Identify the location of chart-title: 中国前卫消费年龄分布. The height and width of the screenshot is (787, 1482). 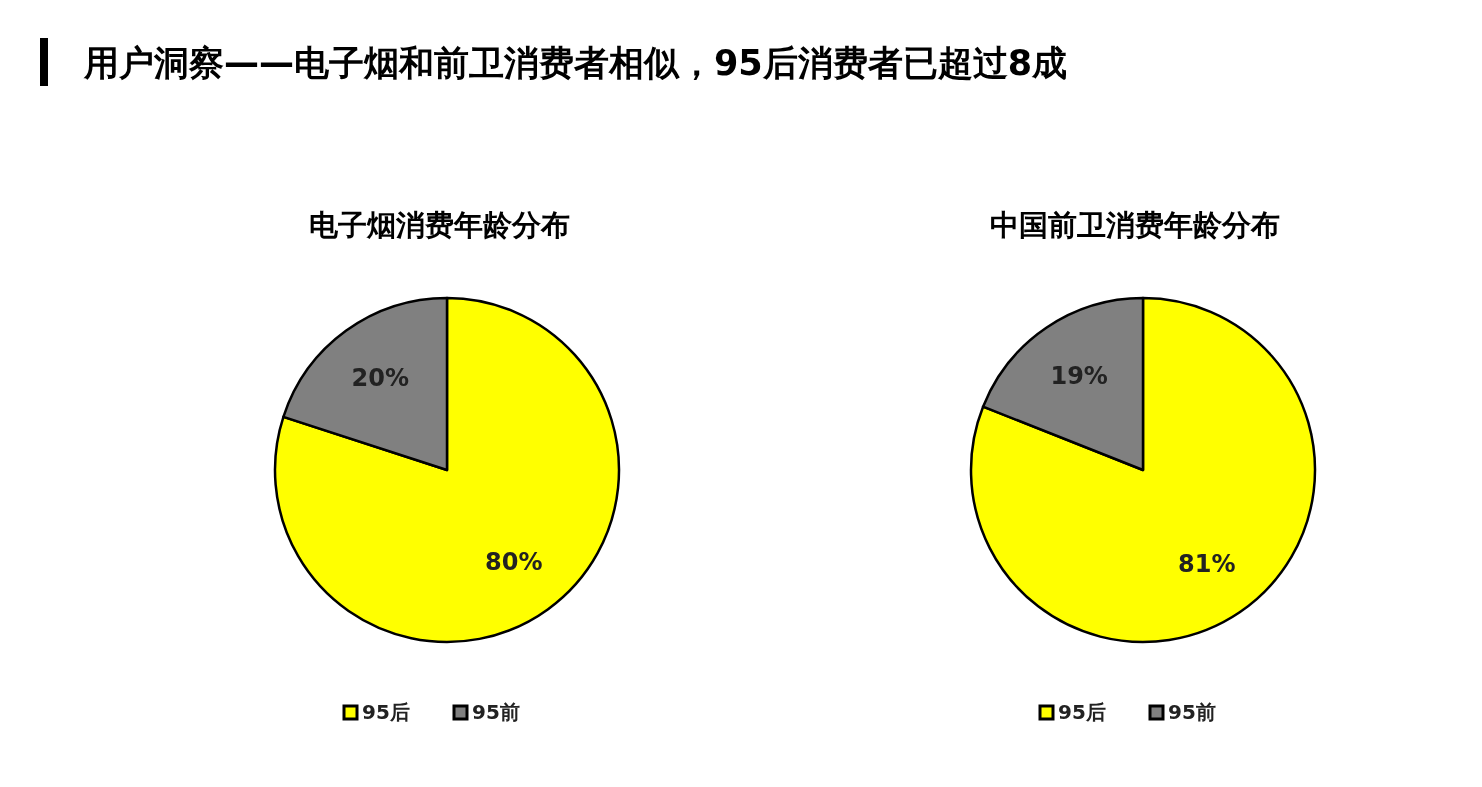
(1135, 225).